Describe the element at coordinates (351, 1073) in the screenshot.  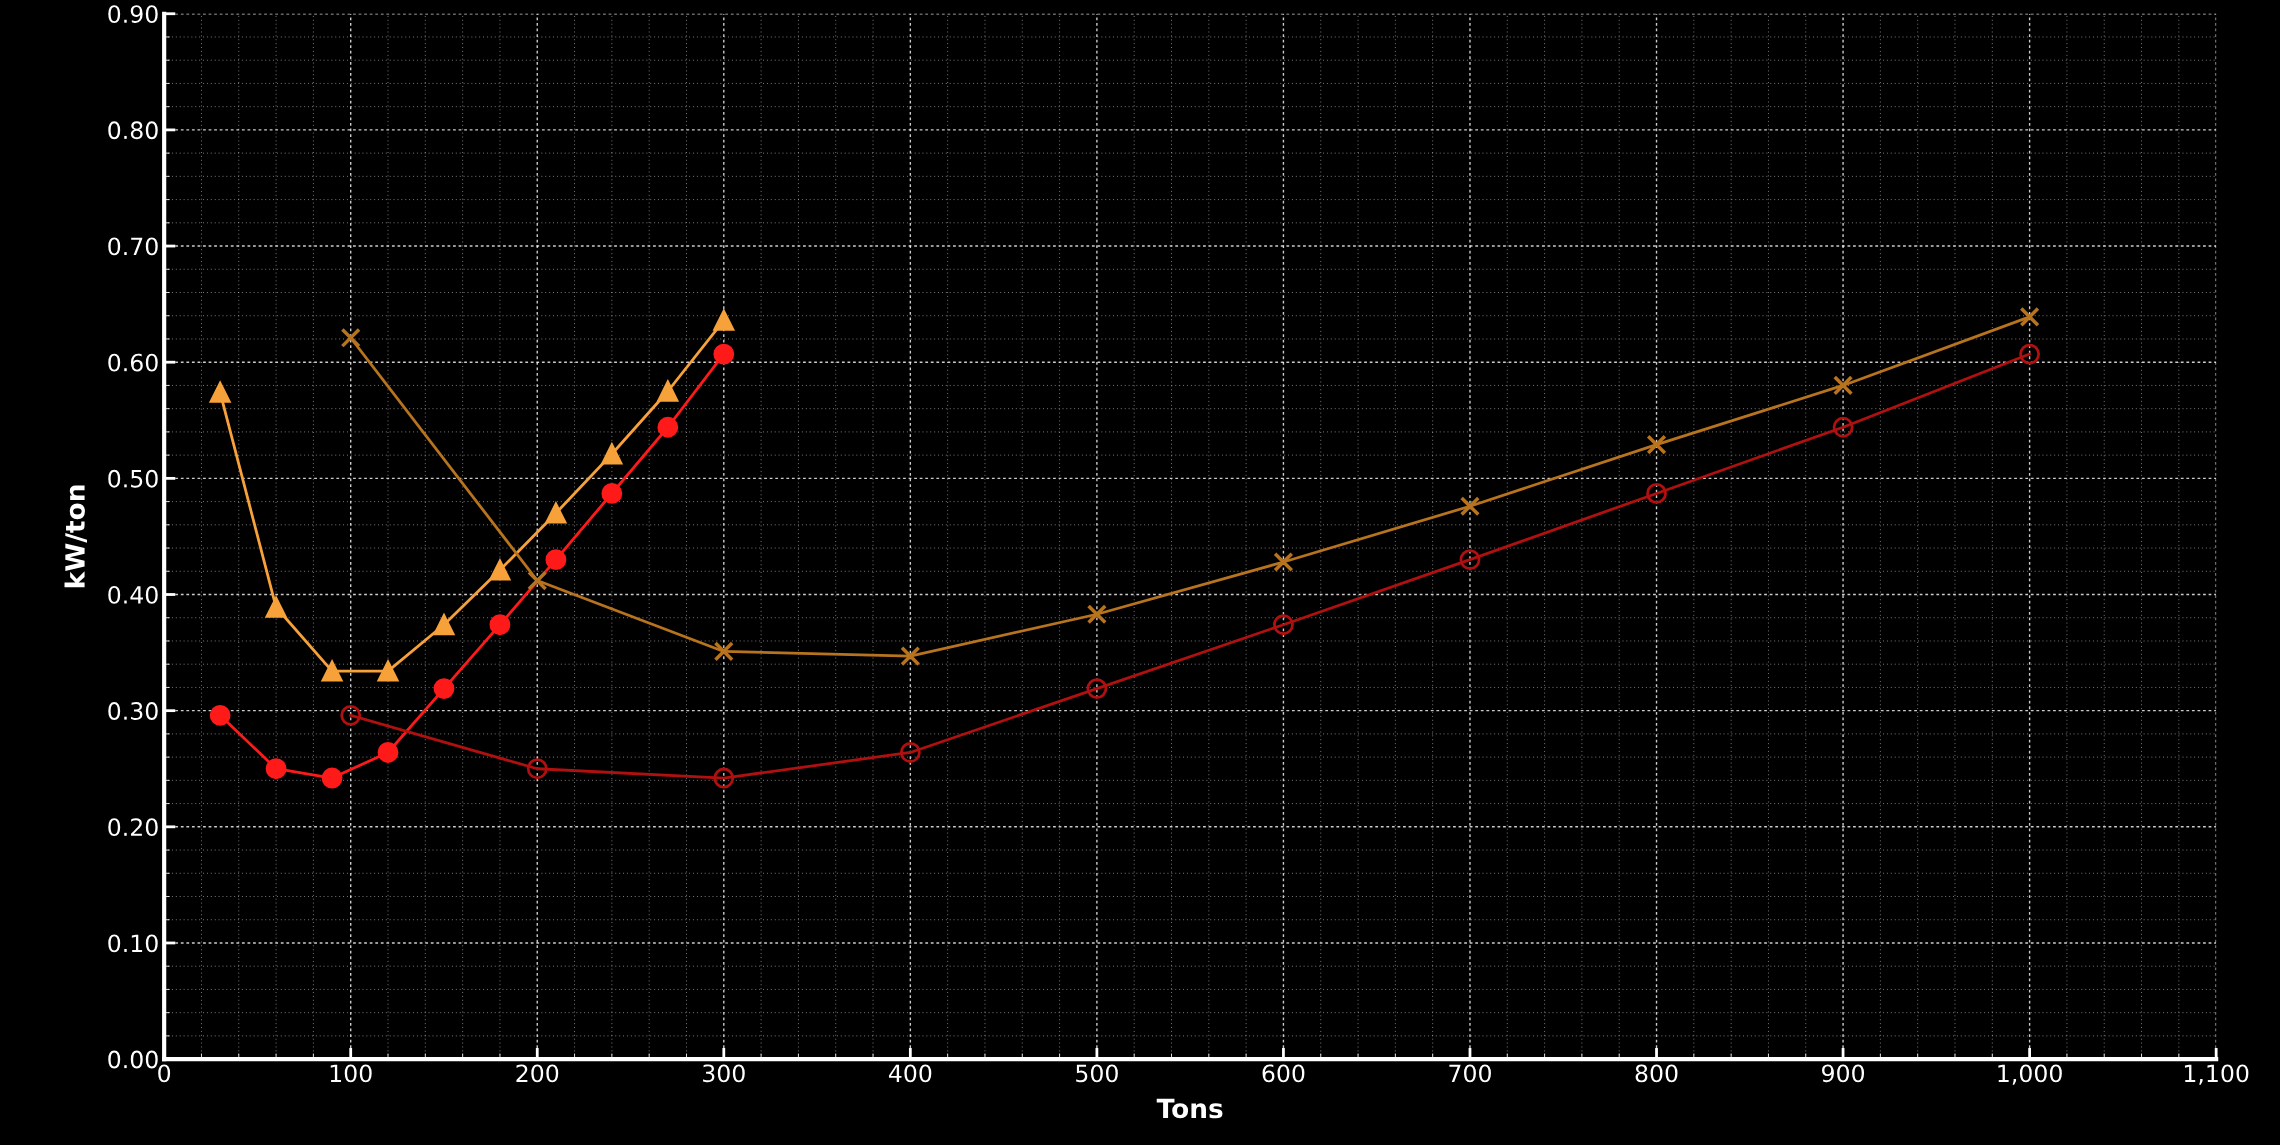
I see `x-tick-label: 100` at that location.